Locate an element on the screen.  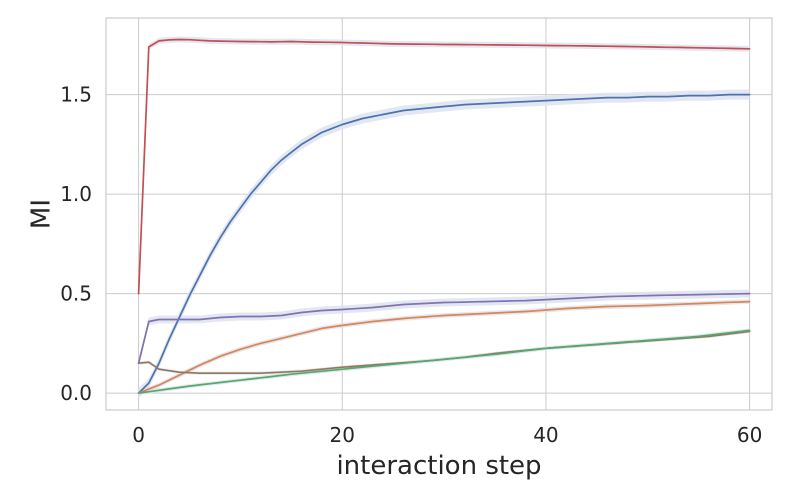
y-tick-label: 0.0 is located at coordinates (76, 393).